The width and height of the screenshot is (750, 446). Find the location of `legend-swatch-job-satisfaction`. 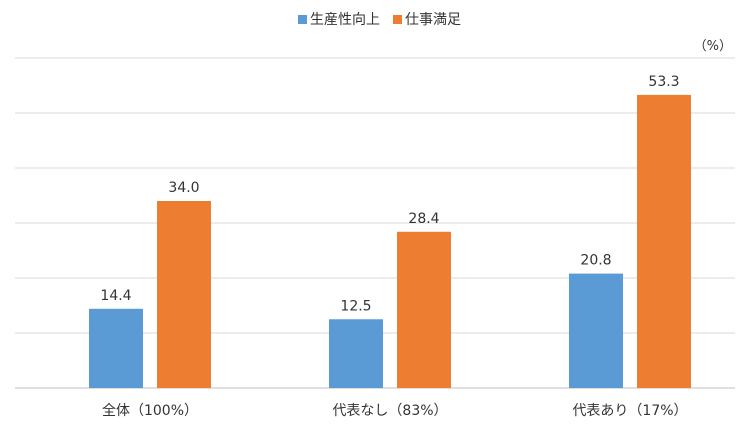

legend-swatch-job-satisfaction is located at coordinates (397, 19).